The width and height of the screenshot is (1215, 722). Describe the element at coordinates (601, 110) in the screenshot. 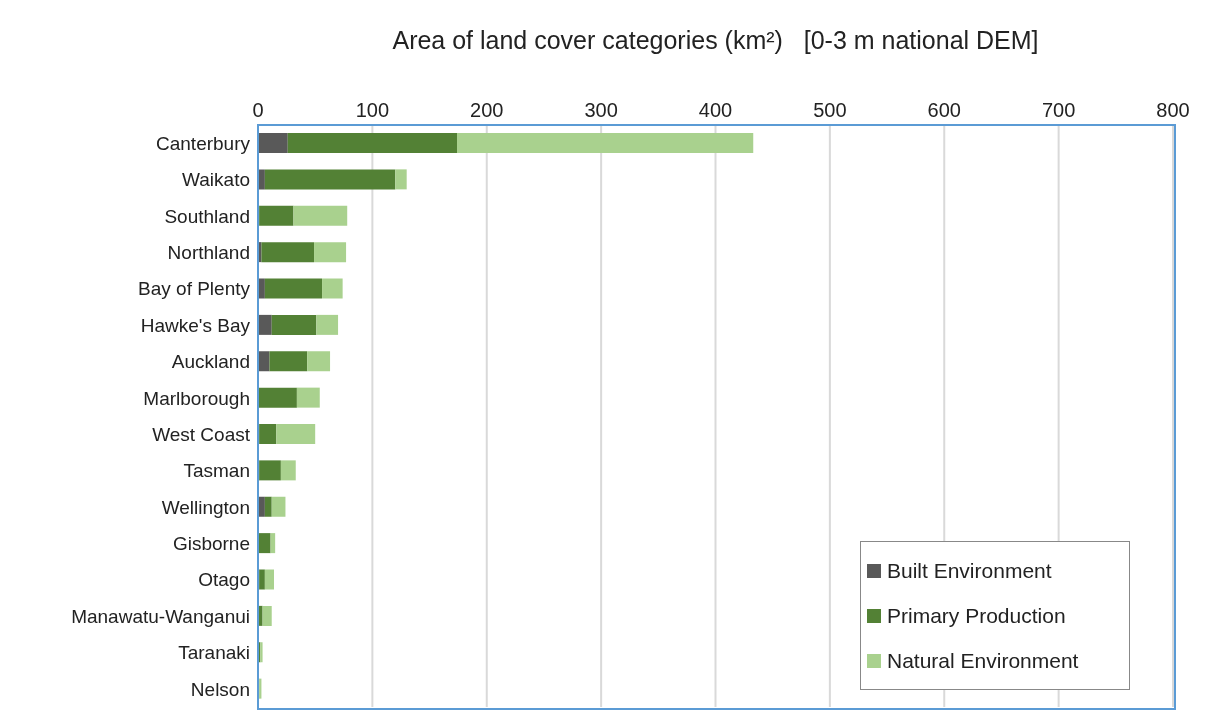

I see `x-tick-label: 300` at that location.